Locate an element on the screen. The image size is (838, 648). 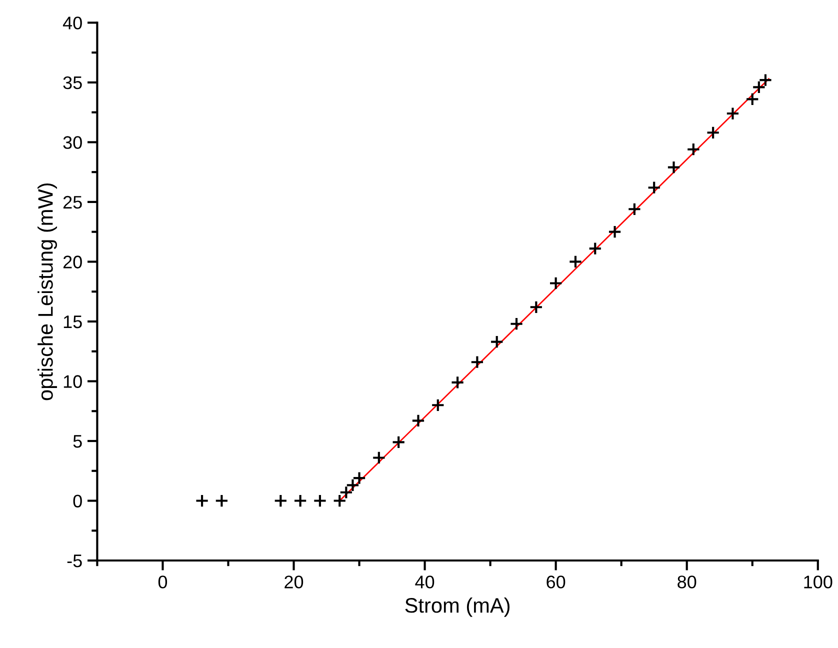
x-tick-label: 40 is located at coordinates (424, 582).